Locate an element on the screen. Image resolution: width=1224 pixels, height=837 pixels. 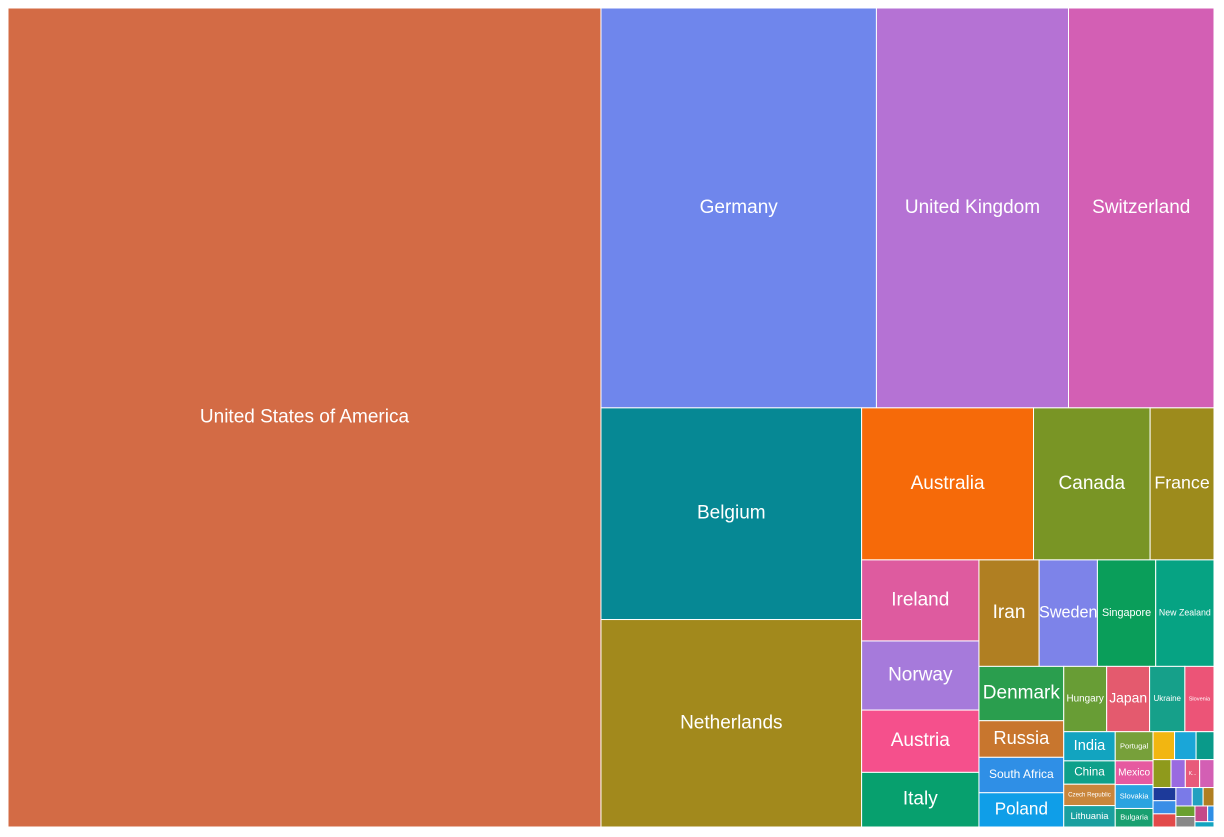
cell-label: Iran is located at coordinates (1009, 612).